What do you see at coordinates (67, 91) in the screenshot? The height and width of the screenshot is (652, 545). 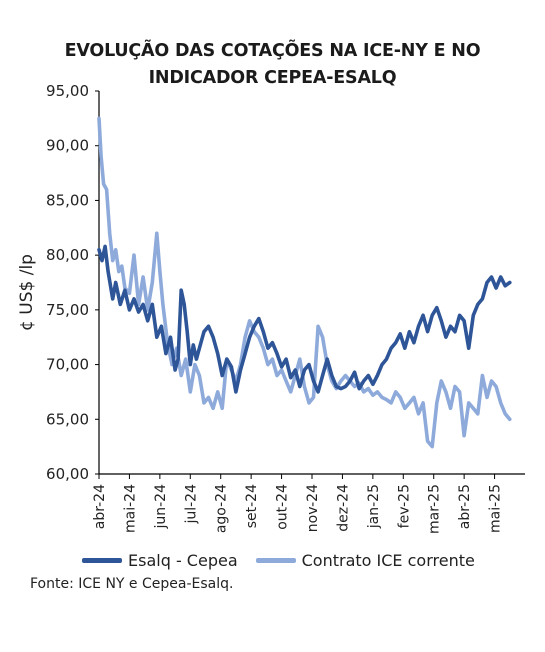 I see `y-tick-label: 95,00` at bounding box center [67, 91].